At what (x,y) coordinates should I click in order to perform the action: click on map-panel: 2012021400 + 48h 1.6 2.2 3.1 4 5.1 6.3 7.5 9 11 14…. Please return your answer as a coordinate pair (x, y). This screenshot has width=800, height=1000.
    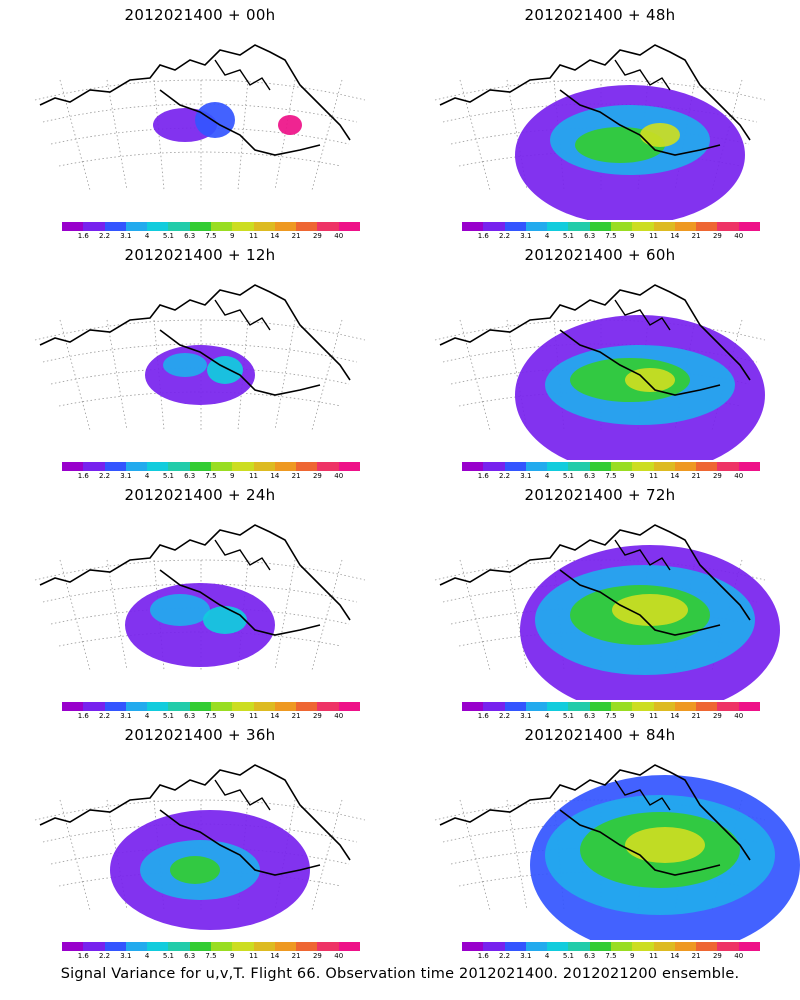
    Looking at the image, I should click on (600, 120).